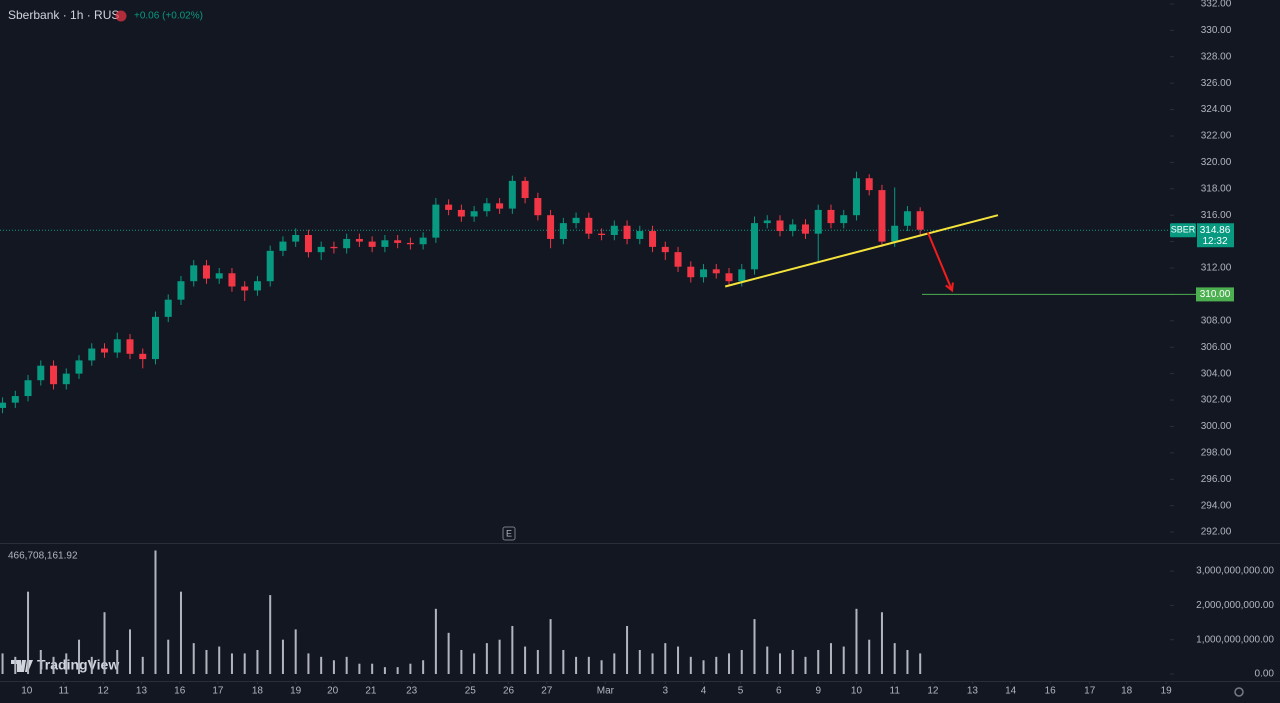 This screenshot has height=703, width=1280. Describe the element at coordinates (509, 691) in the screenshot. I see `x-tick-label: 26` at that location.